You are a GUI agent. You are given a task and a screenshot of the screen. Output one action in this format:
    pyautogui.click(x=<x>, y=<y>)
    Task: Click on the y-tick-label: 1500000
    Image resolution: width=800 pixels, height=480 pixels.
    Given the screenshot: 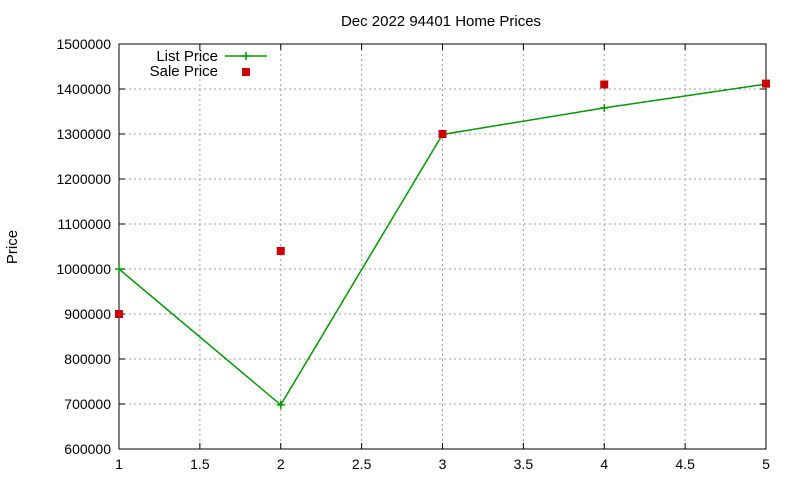 What is the action you would take?
    pyautogui.click(x=83, y=44)
    